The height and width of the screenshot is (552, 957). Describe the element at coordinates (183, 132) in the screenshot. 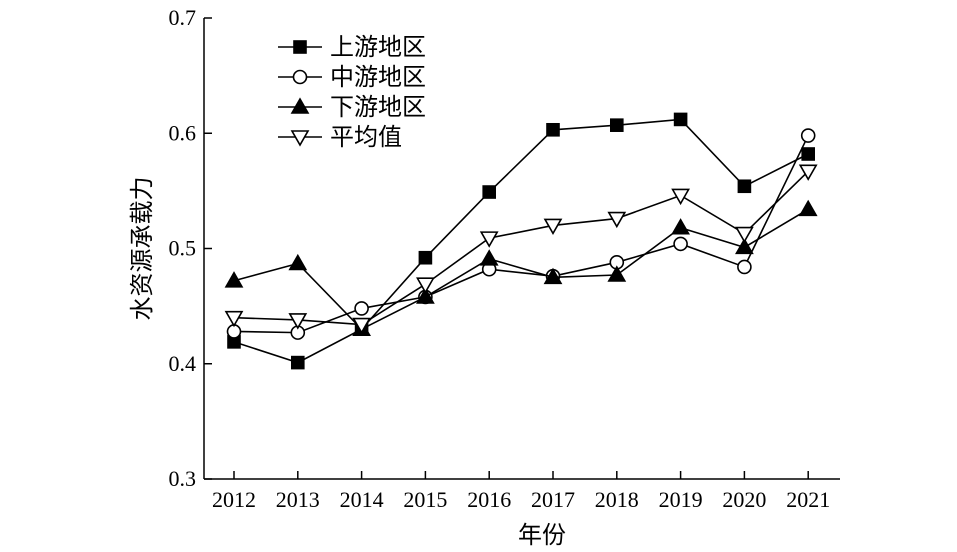

I see `y-tick-label: 0.6` at that location.